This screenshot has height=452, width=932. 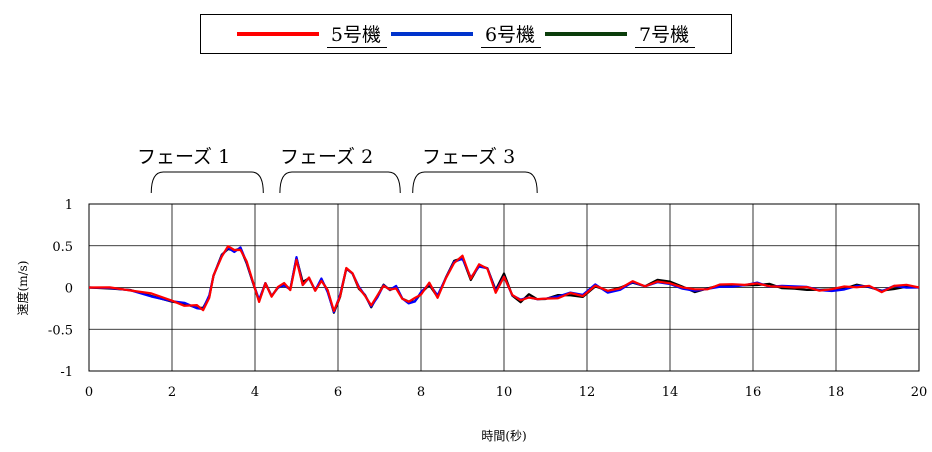 I want to click on legend-swatch-unit5, so click(x=277, y=34).